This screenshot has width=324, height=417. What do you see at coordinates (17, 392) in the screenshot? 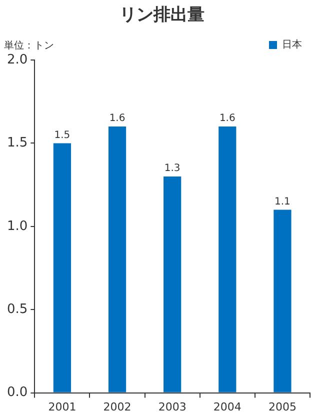
I see `y-tick-label: 0.0` at bounding box center [17, 392].